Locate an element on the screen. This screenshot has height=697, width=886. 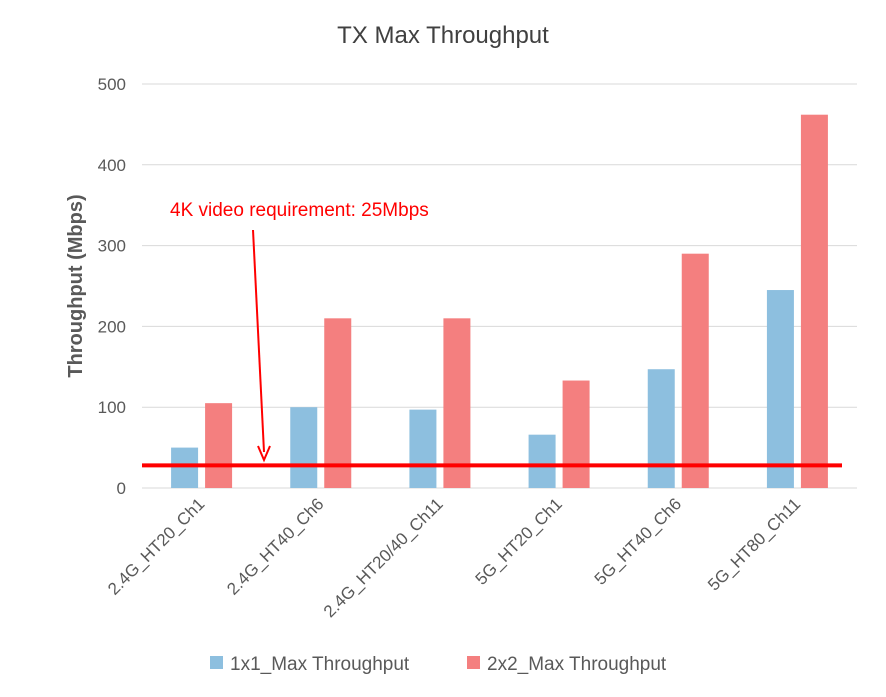
annotation-group: 4K video requirement: 25Mbps is located at coordinates (299, 331).